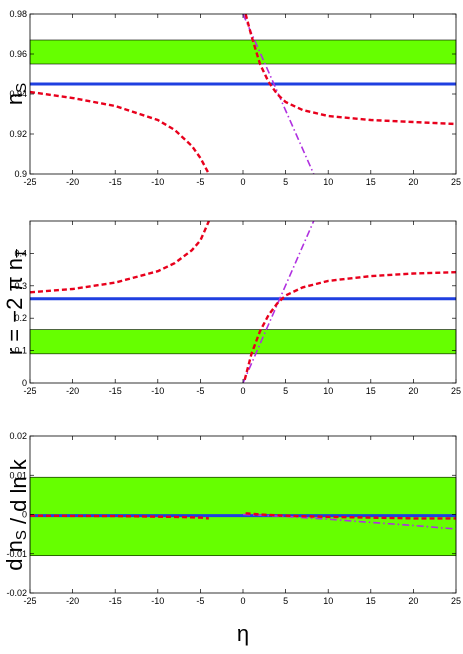 The height and width of the screenshot is (654, 463). I want to click on y-tick-label: 0.94, so click(18, 94).